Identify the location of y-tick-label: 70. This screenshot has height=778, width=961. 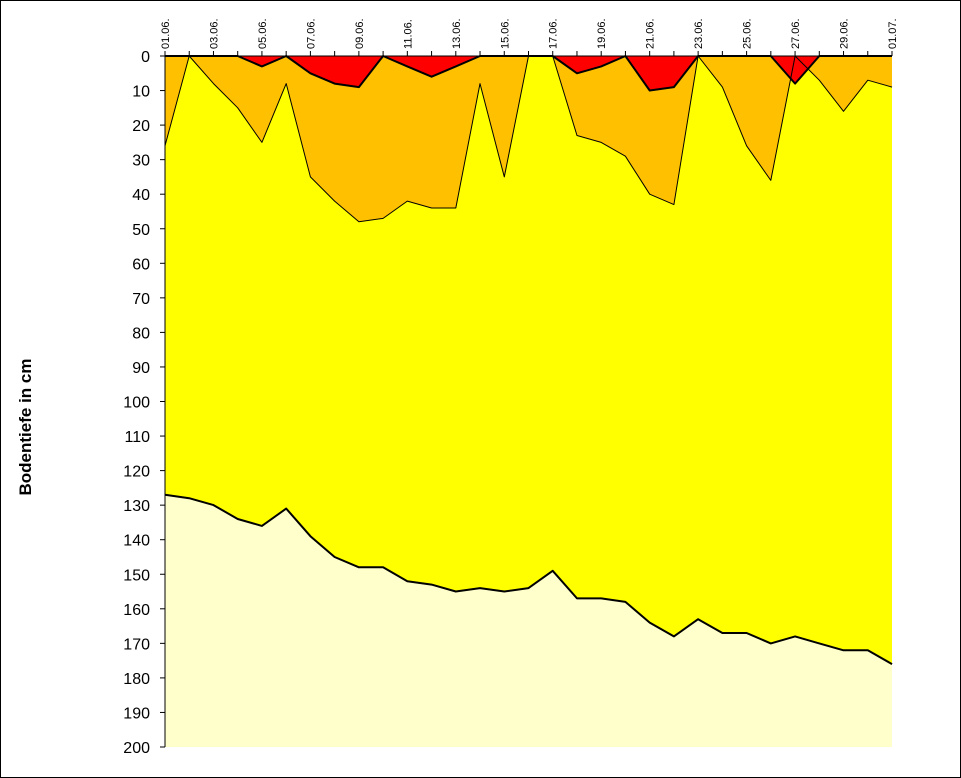
(141, 299).